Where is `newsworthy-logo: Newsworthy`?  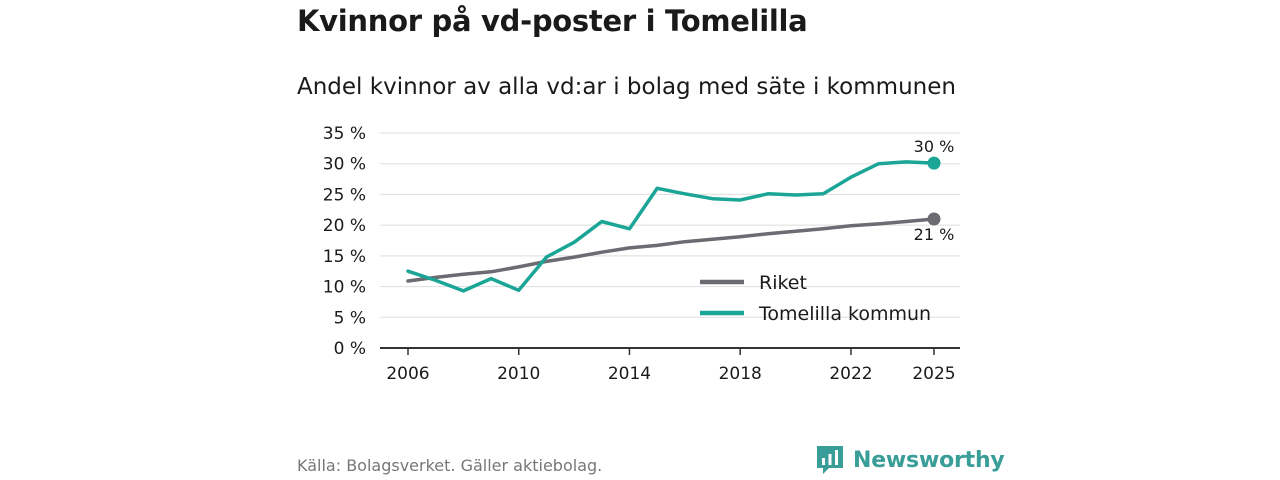 newsworthy-logo: Newsworthy is located at coordinates (910, 460).